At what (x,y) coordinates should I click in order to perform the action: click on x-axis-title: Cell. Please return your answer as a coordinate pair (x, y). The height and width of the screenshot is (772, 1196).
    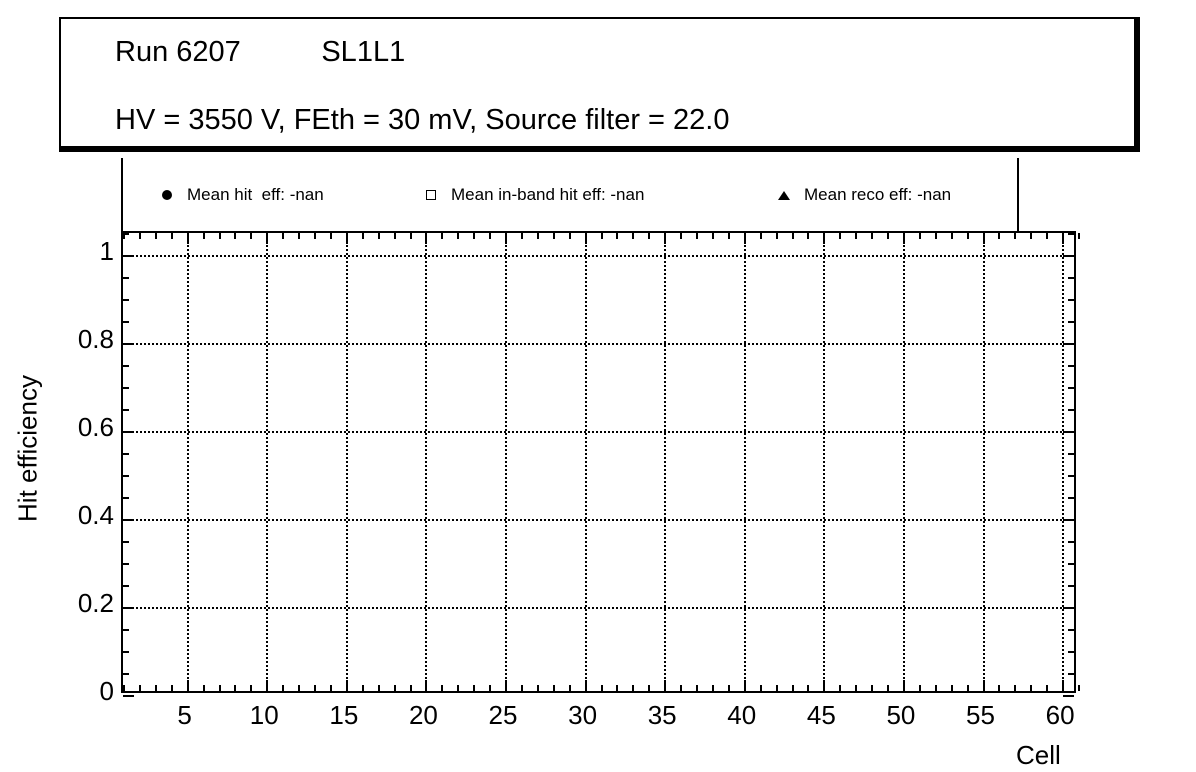
    Looking at the image, I should click on (1038, 755).